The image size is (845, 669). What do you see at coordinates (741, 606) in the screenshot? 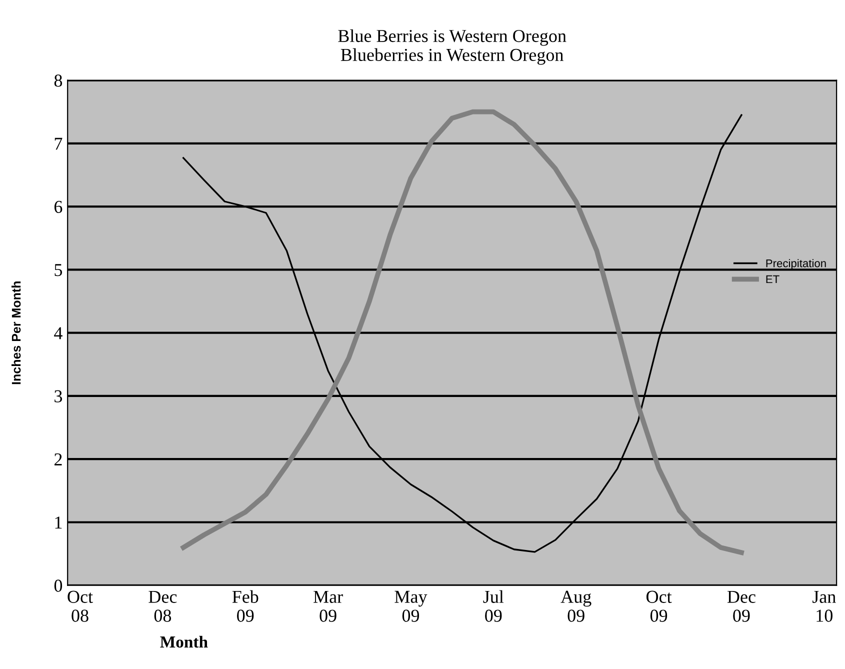
I see `x-tick-label: Dec 09` at bounding box center [741, 606].